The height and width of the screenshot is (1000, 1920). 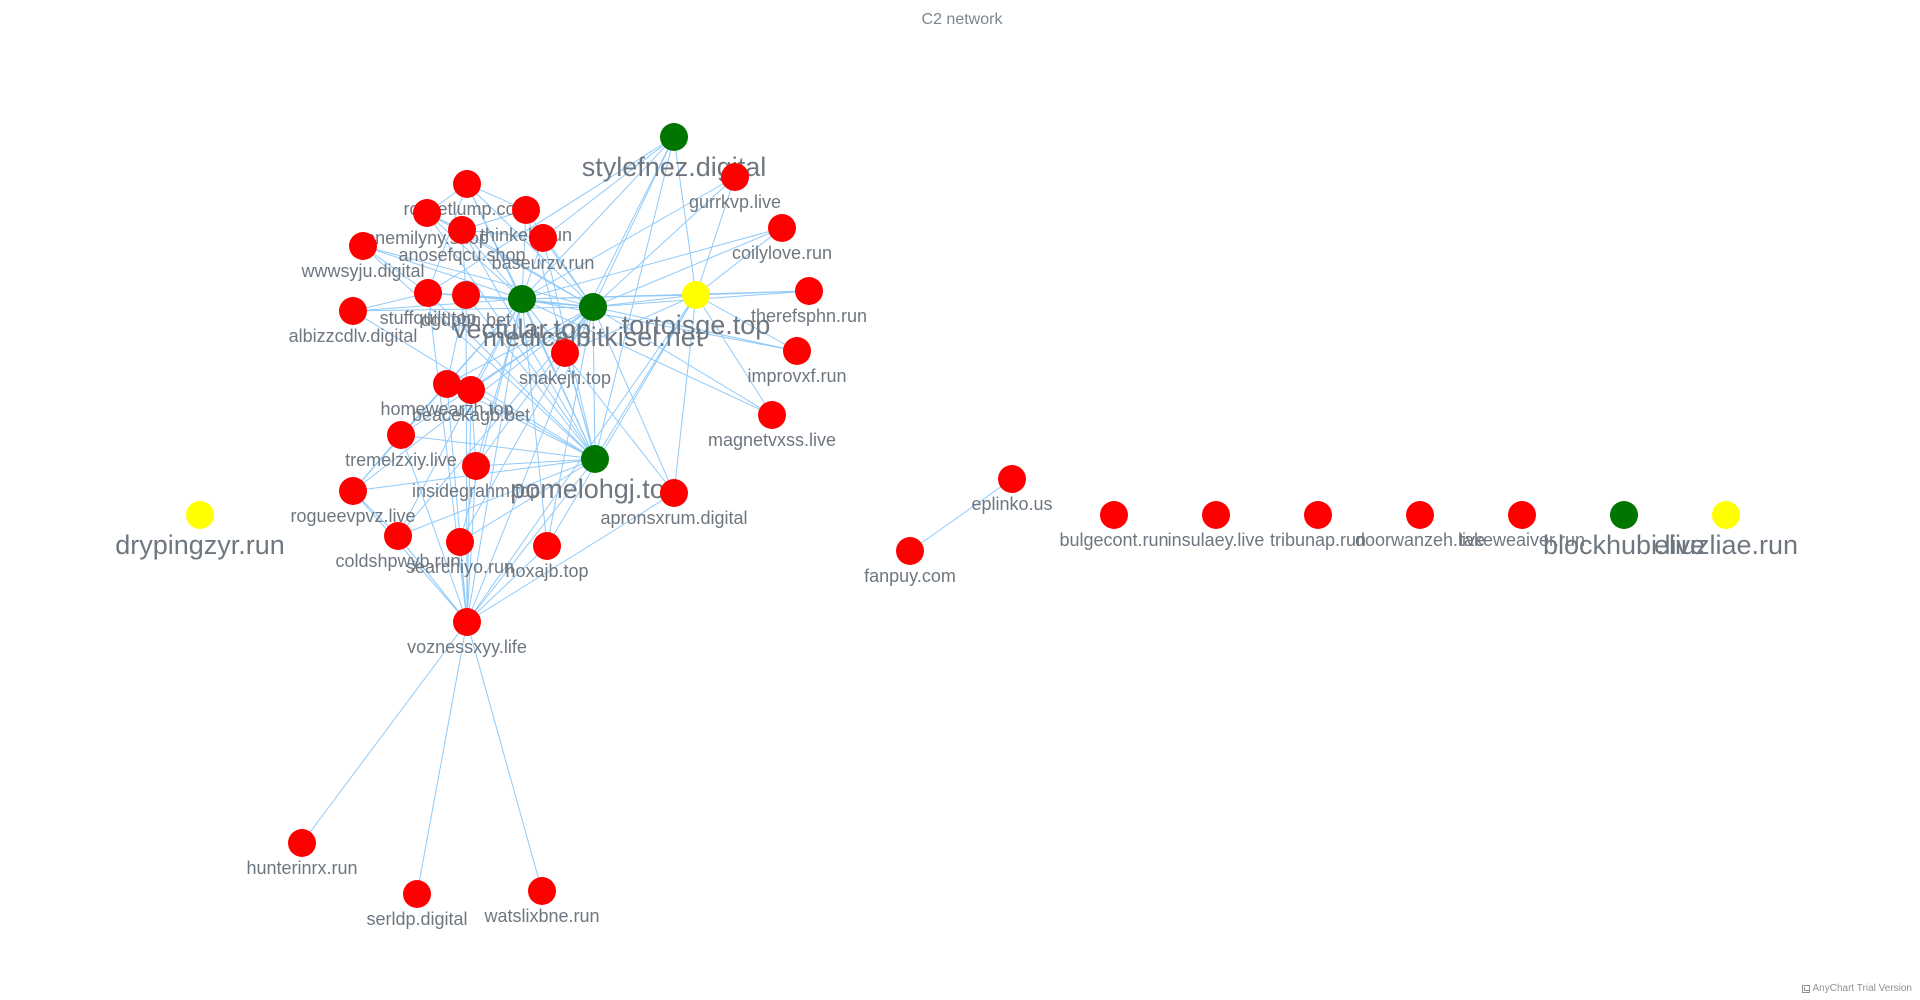 What do you see at coordinates (362, 271) in the screenshot?
I see `node-label: wwwsyju.digital` at bounding box center [362, 271].